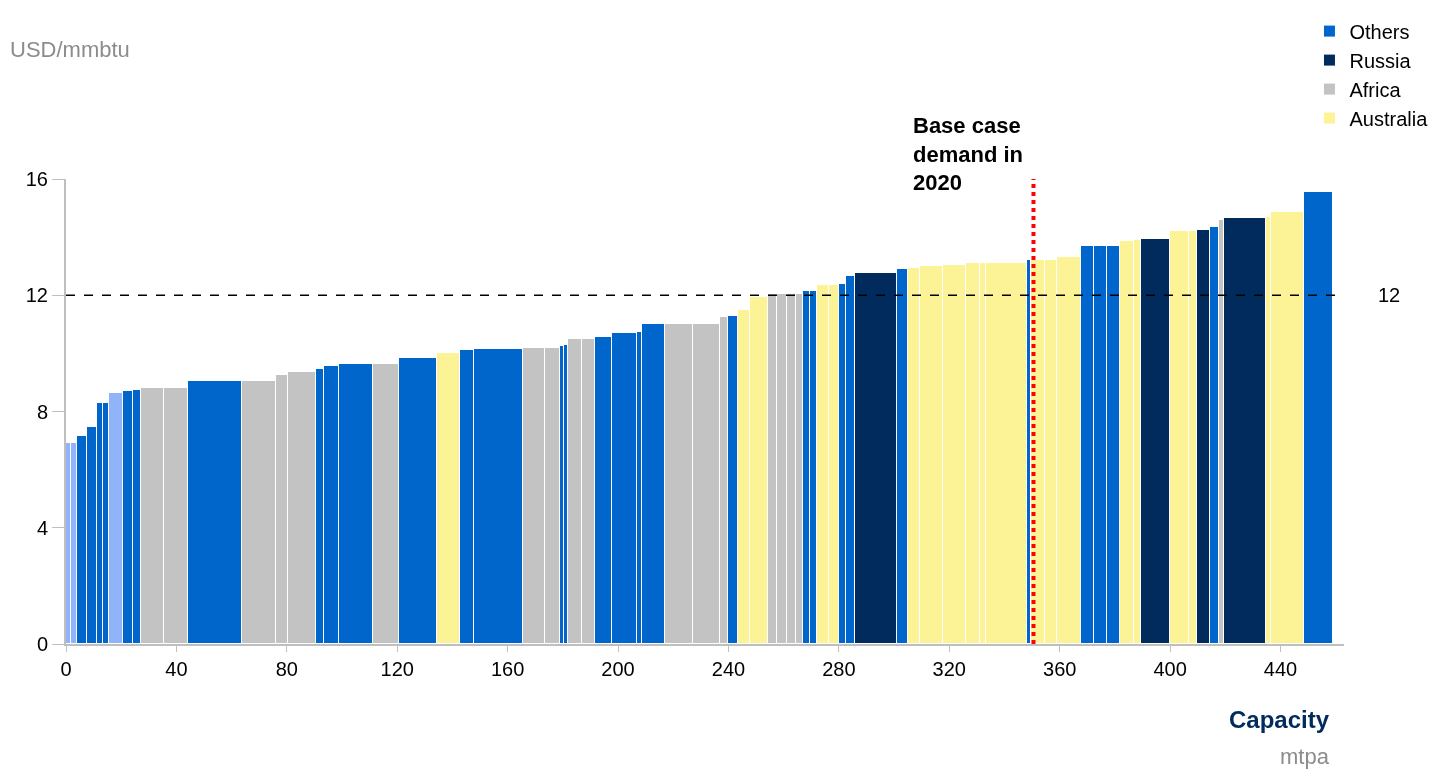 This screenshot has width=1445, height=784. What do you see at coordinates (1305, 756) in the screenshot?
I see `text: mtpa` at bounding box center [1305, 756].